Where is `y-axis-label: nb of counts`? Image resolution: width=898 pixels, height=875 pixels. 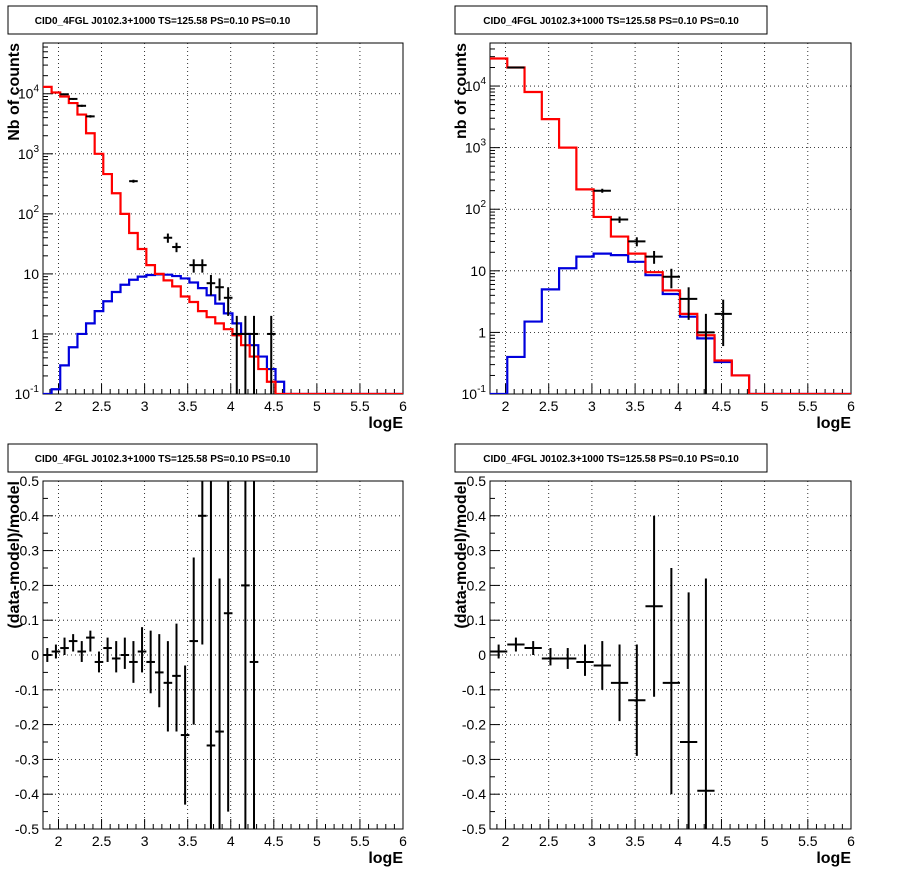
y-axis-label: nb of counts is located at coordinates (461, 91).